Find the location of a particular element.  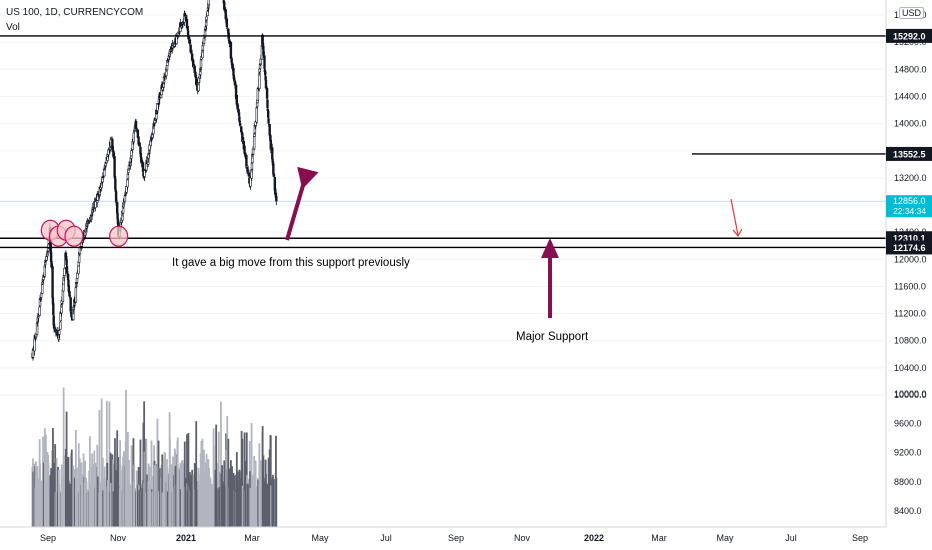

time-tick-label: 2022 is located at coordinates (594, 538).